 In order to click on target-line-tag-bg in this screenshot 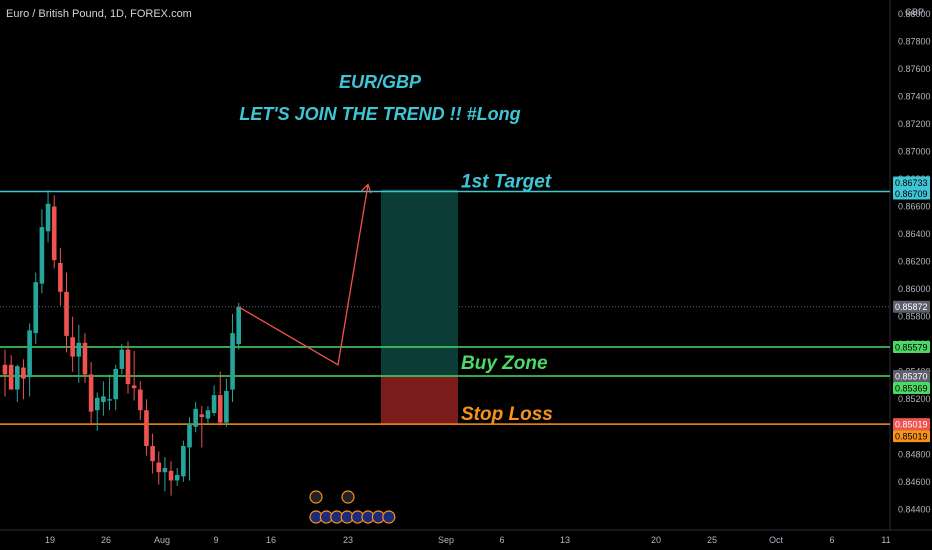, I will do `click(911, 193)`.